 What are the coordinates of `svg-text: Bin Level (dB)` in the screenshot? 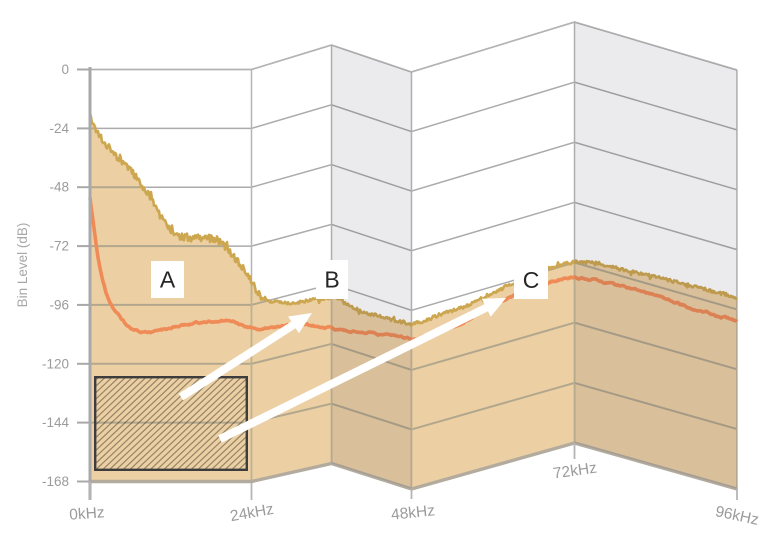 It's located at (22, 265).